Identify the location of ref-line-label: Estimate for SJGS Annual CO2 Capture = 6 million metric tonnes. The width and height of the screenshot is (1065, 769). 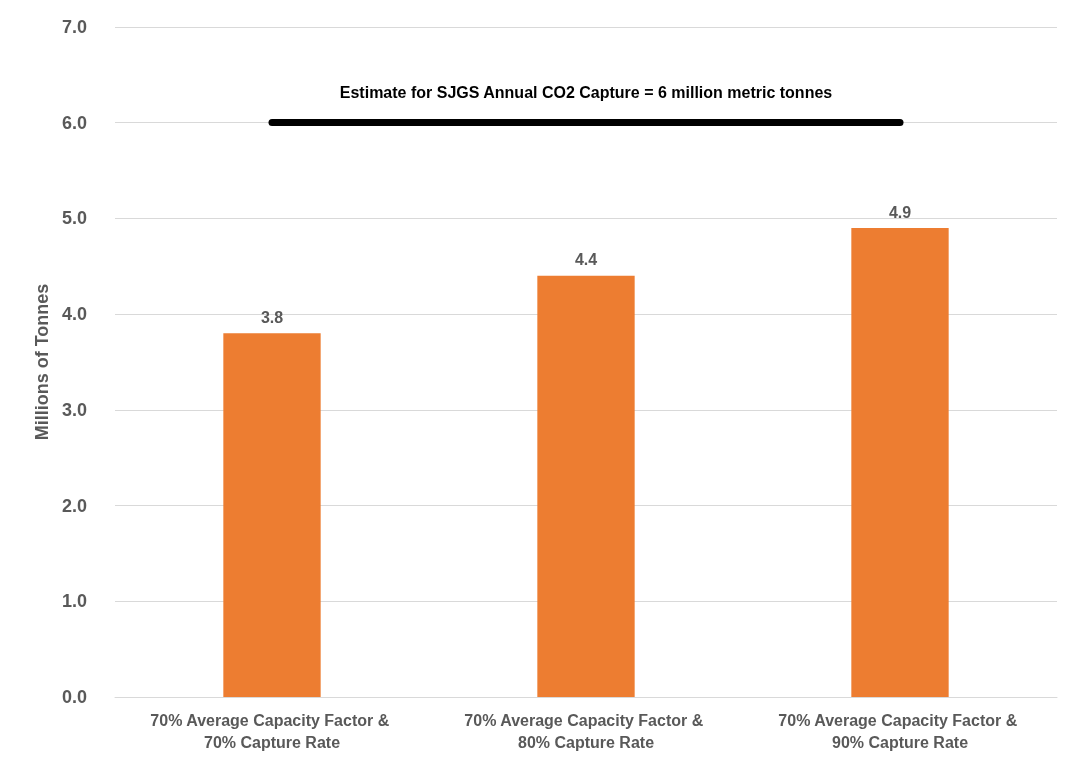
(586, 93).